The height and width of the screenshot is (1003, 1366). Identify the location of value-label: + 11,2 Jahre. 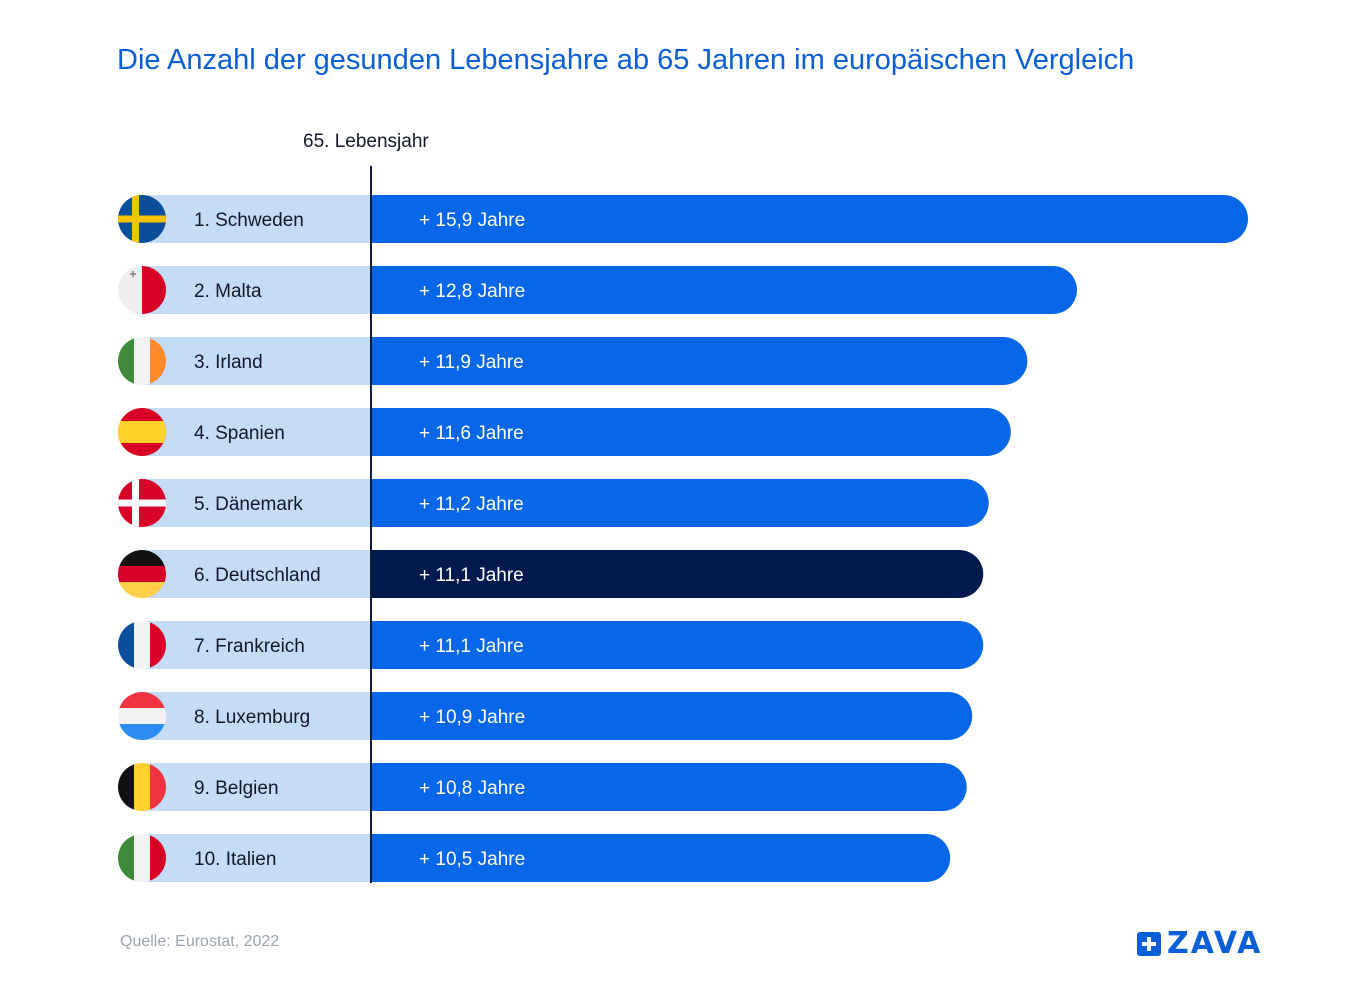
(471, 504).